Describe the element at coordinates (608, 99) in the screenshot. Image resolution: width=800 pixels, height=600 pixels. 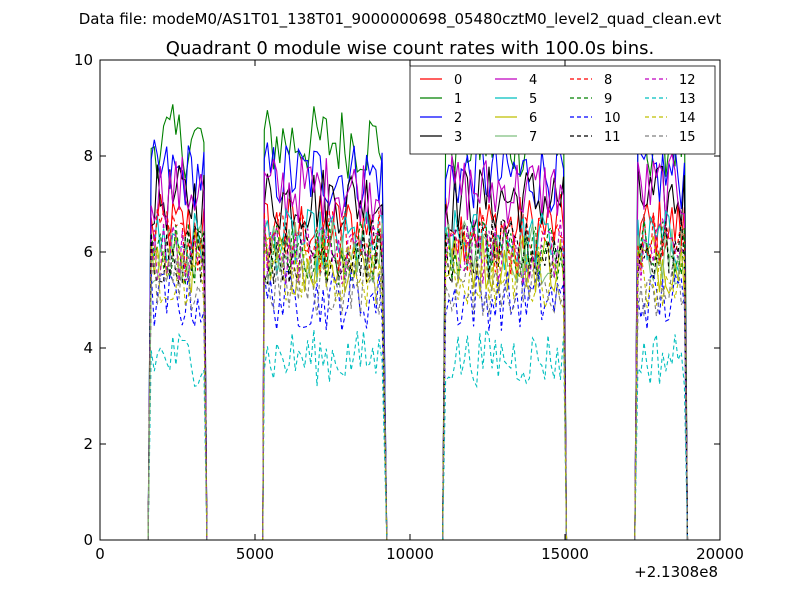
I see `legend-label-9: 9` at that location.